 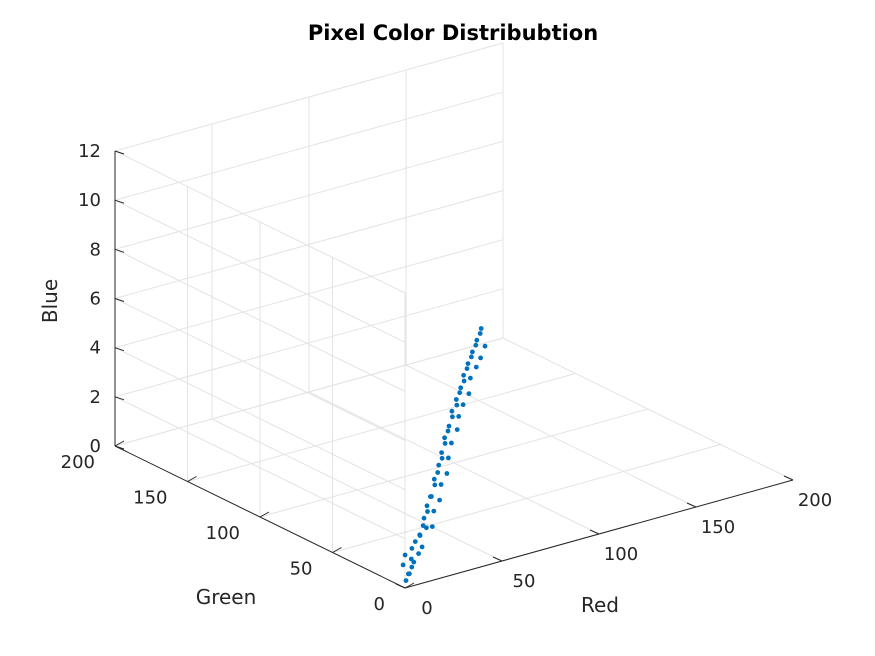 I want to click on x-tick-label: 50, so click(x=524, y=581).